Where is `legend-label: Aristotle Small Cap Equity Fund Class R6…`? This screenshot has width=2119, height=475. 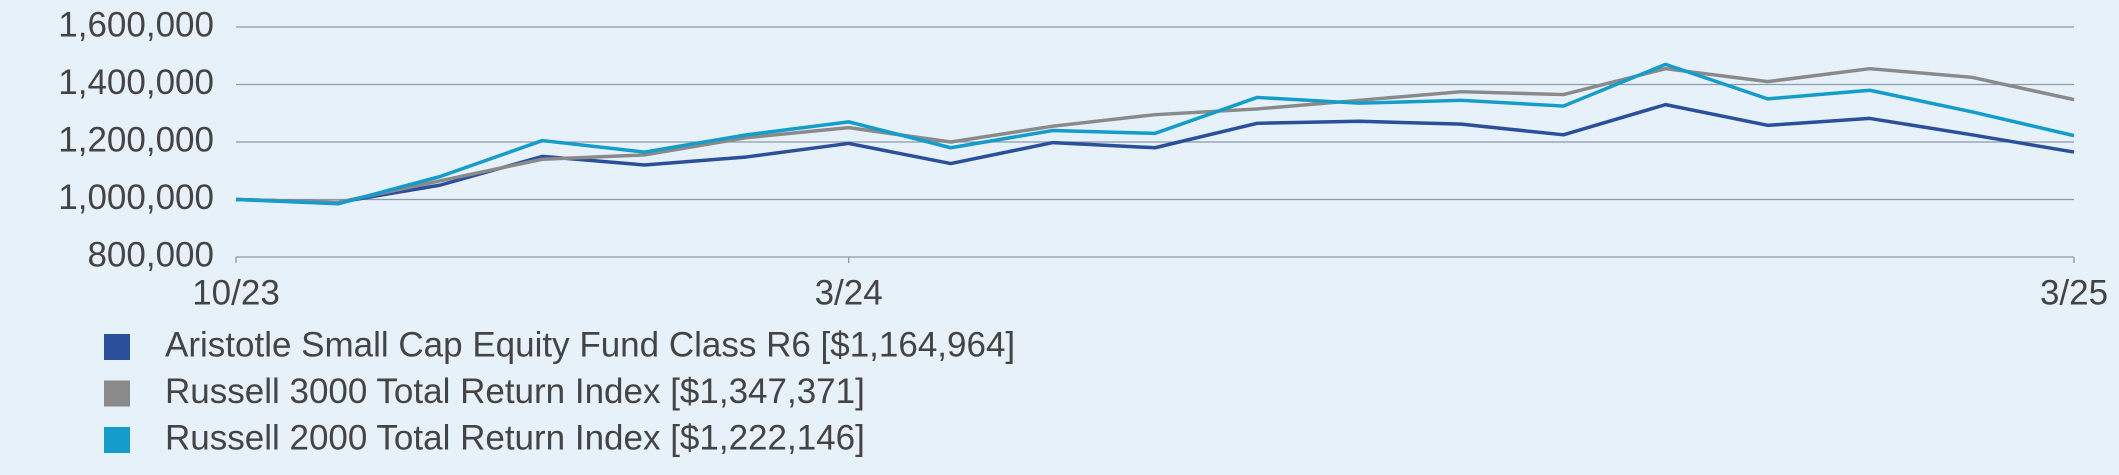 legend-label: Aristotle Small Cap Equity Fund Class R6… is located at coordinates (590, 344).